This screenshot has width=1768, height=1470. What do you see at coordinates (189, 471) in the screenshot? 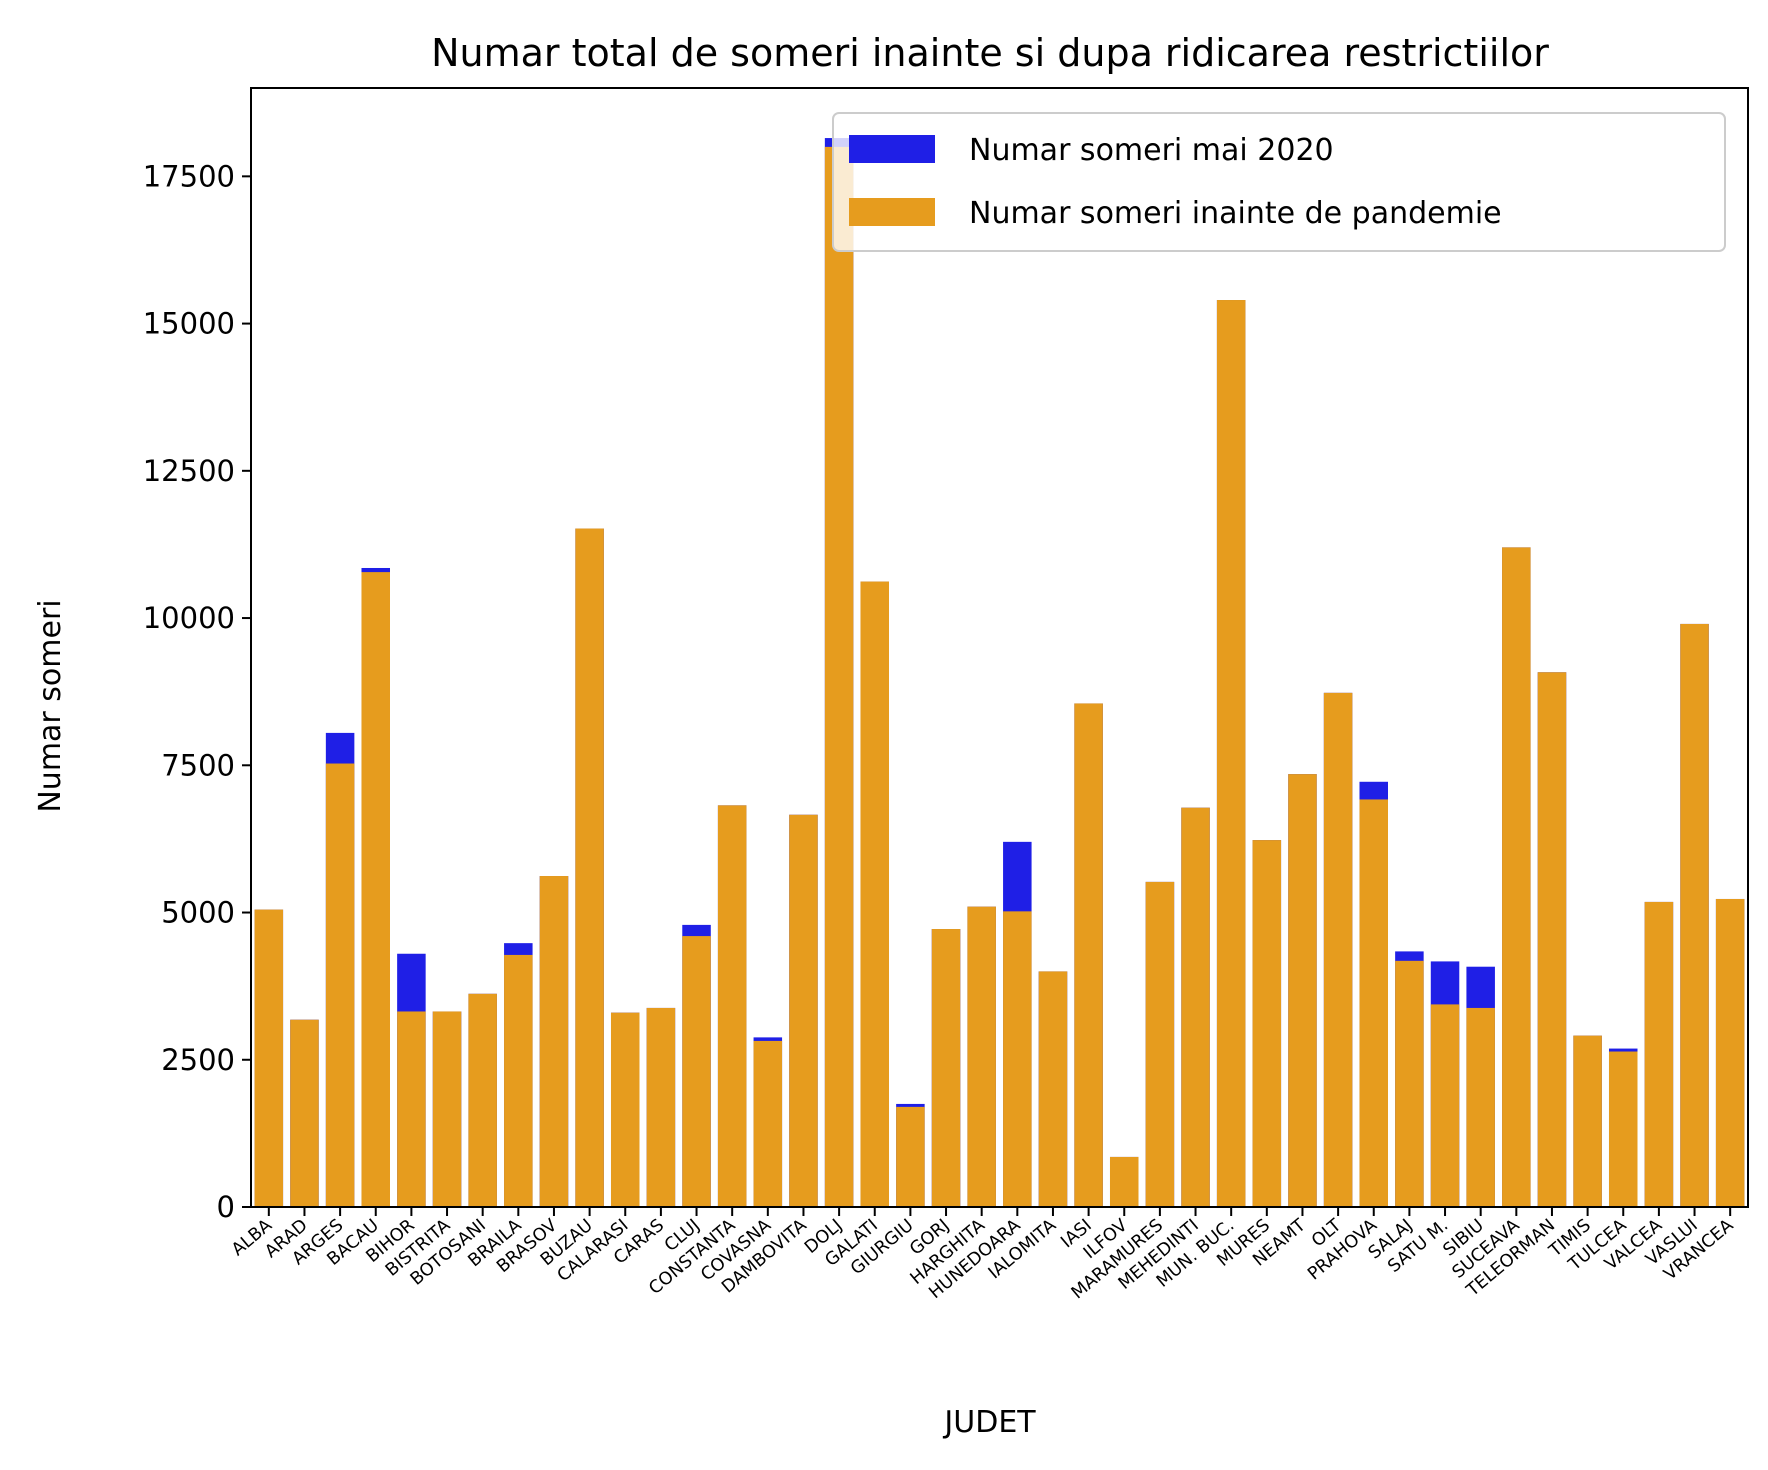
I see `y-tick-label: 12500` at bounding box center [189, 471].